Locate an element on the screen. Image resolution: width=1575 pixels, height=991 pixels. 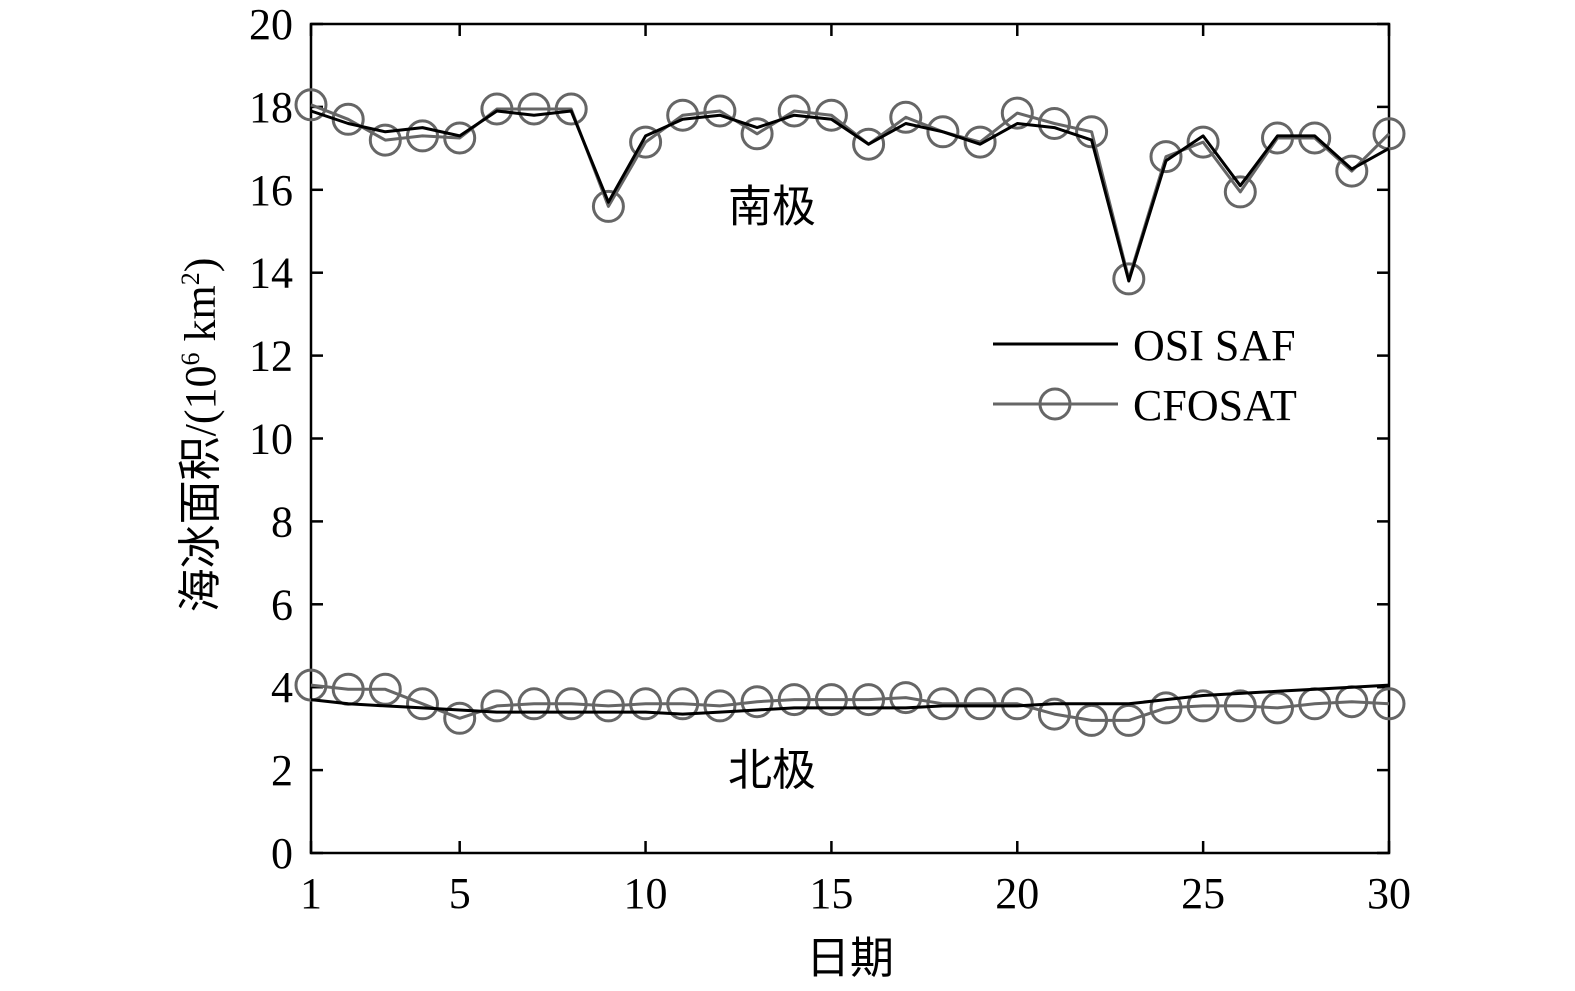
y-tick-label-20: 20 is located at coordinates (271, 24).